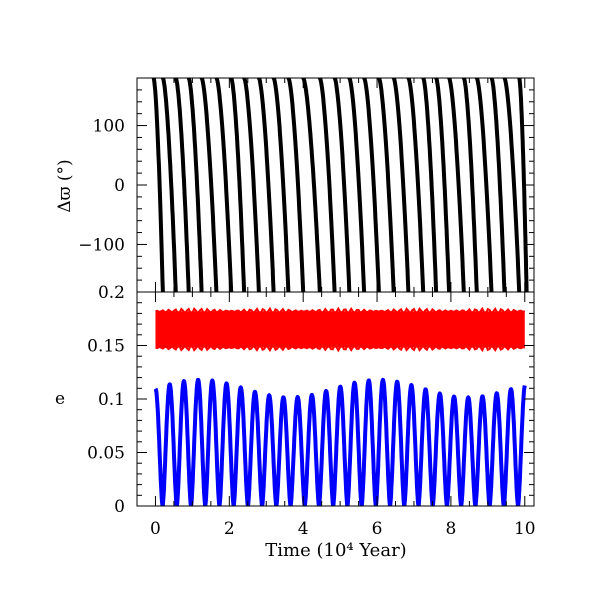 Image resolution: width=612 pixels, height=612 pixels. I want to click on x-tick-label: 8, so click(450, 529).